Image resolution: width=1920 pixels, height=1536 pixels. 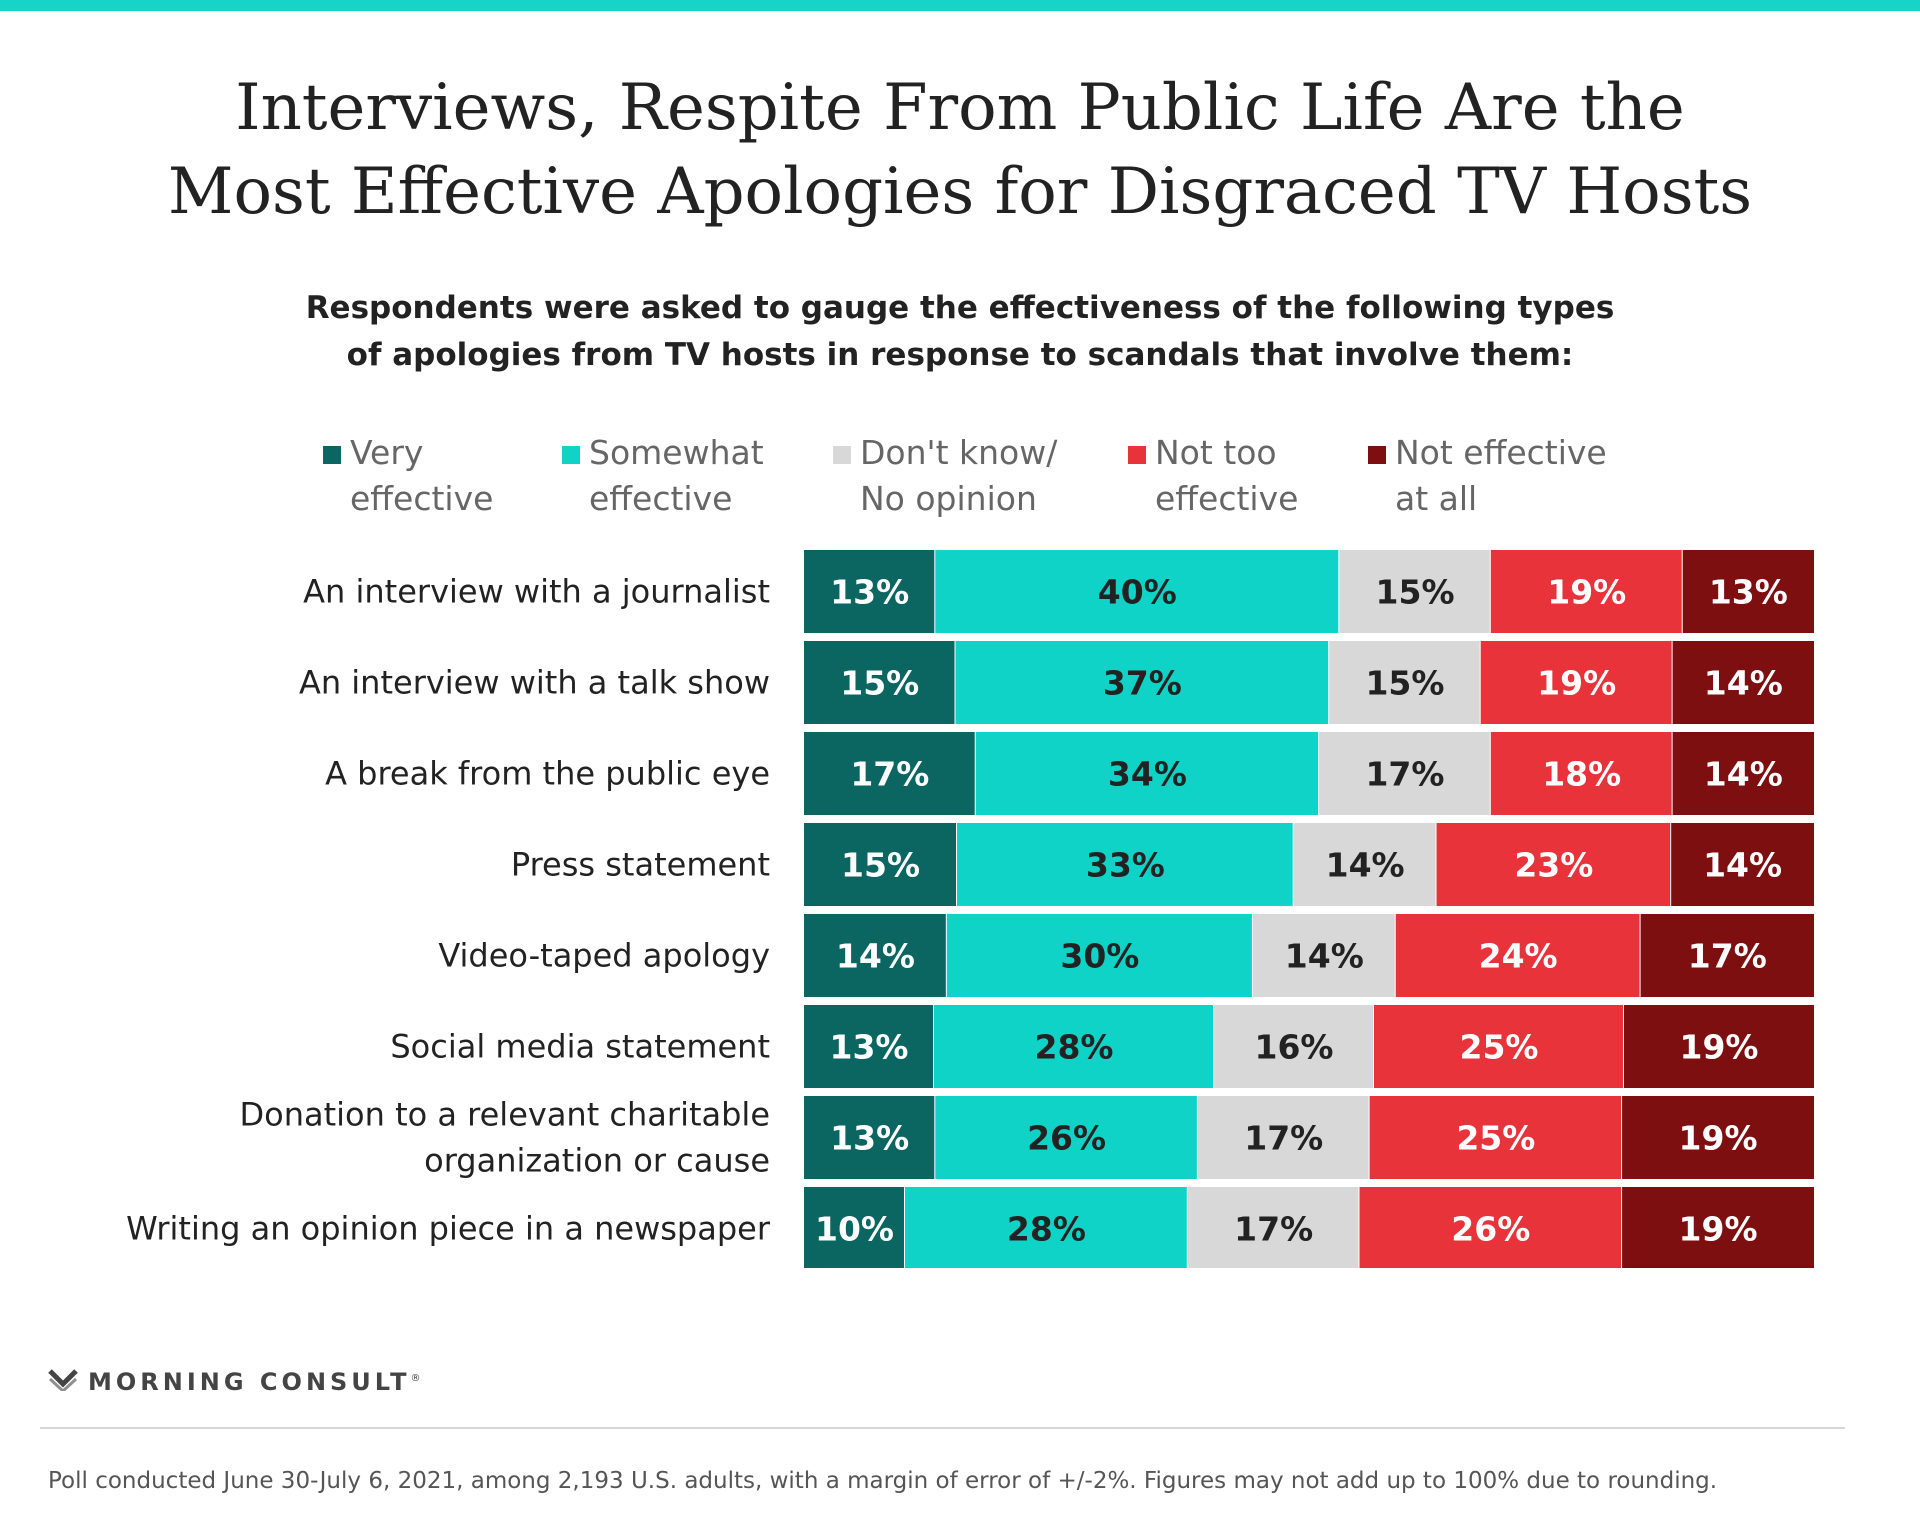 What do you see at coordinates (640, 865) in the screenshot?
I see `category-label: Press statement` at bounding box center [640, 865].